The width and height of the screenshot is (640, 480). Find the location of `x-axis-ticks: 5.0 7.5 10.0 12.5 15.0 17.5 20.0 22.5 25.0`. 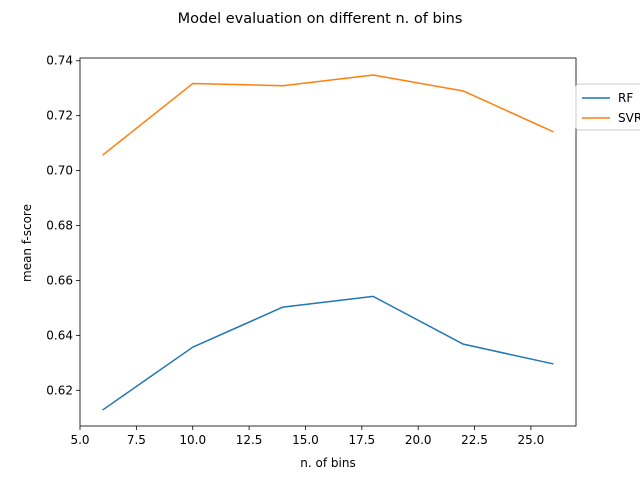

x-axis-ticks: 5.0 7.5 10.0 12.5 15.0 17.5 20.0 22.5 25.0 is located at coordinates (307, 436).